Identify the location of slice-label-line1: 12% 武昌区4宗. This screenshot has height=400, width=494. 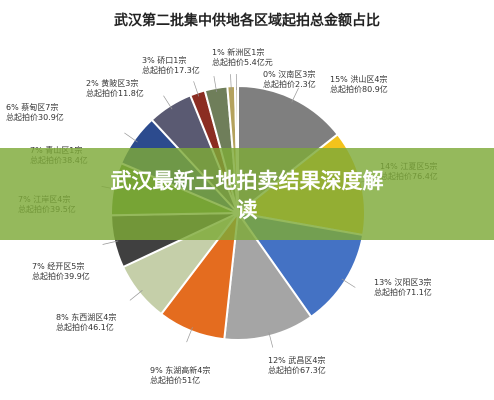
(297, 360).